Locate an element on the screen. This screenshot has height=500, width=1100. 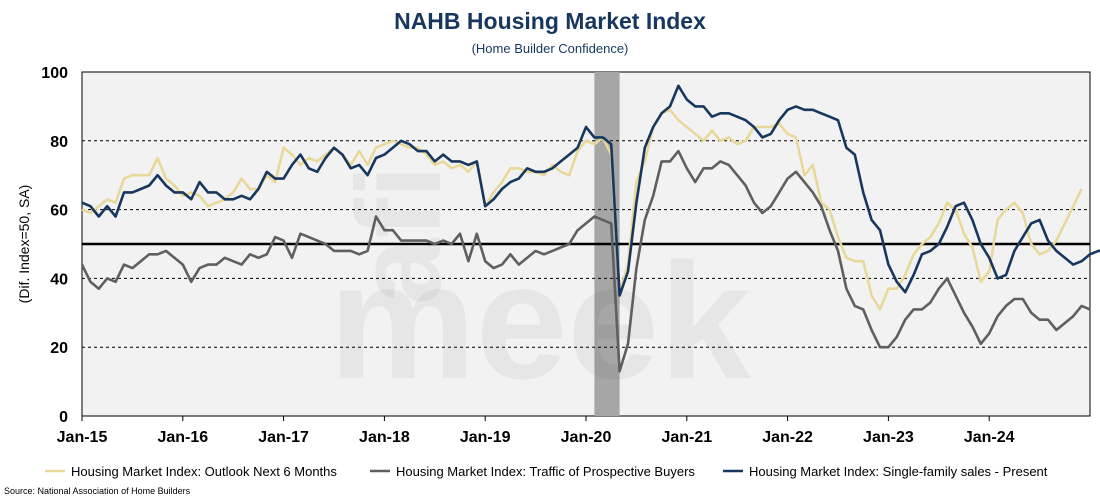
chart-title: NAHB Housing Market Index is located at coordinates (550, 21).